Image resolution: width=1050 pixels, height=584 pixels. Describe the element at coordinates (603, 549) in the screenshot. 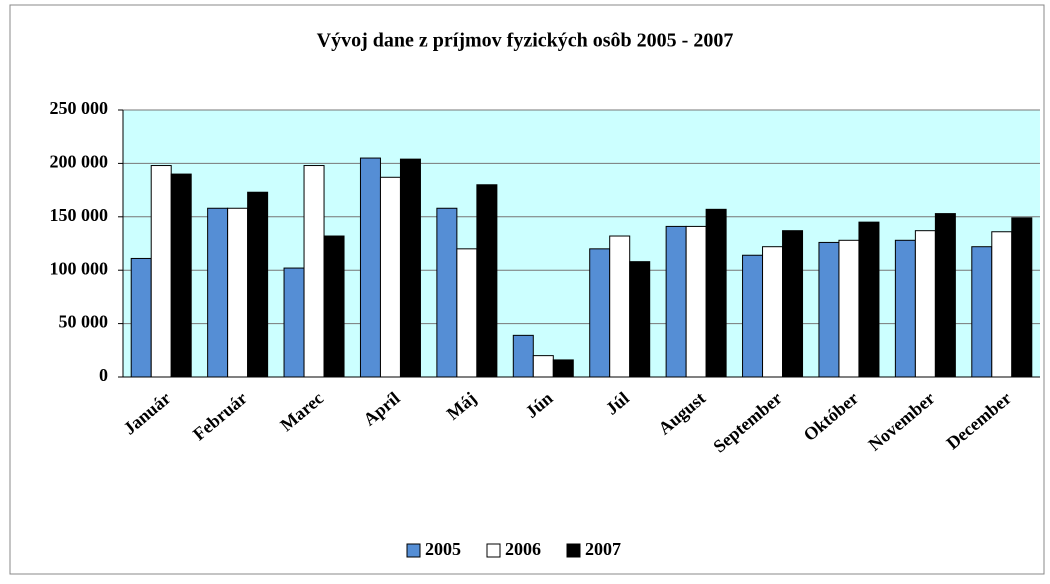

I see `legend-label: 2007` at that location.